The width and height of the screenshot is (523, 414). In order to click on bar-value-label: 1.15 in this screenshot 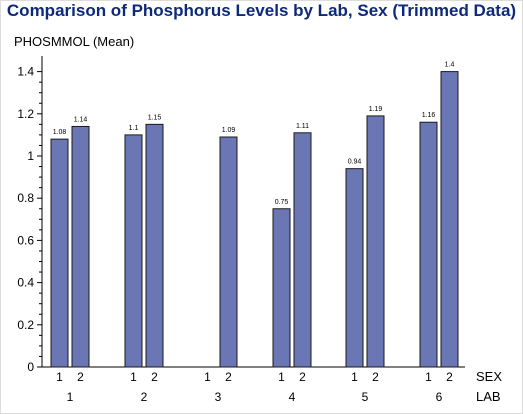, I will do `click(155, 117)`.